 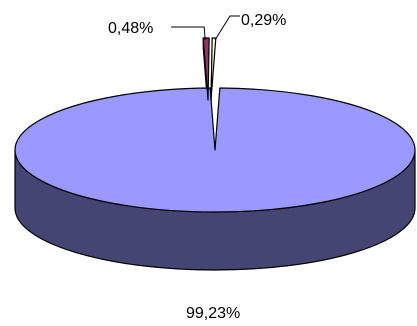 What do you see at coordinates (213, 313) in the screenshot?
I see `slice-label-main: 99,23%` at bounding box center [213, 313].